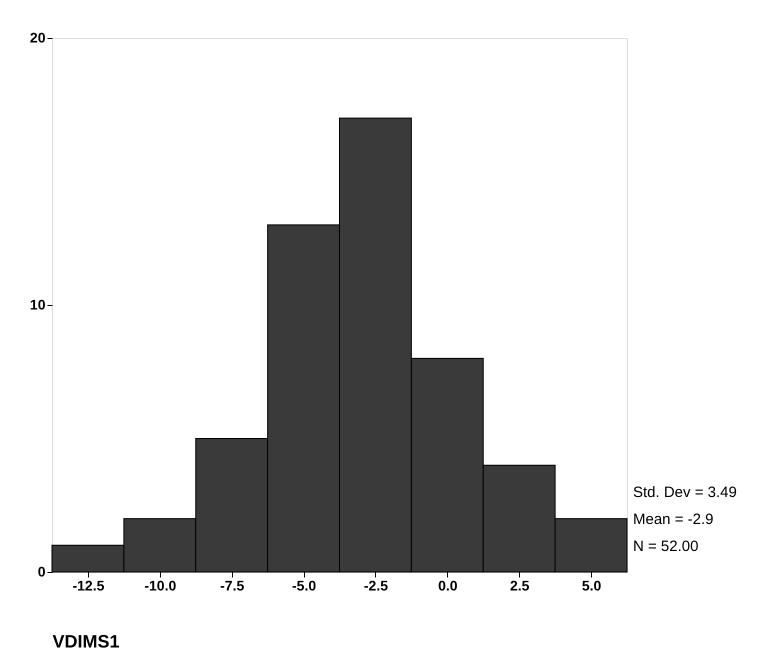 Image resolution: width=779 pixels, height=670 pixels. I want to click on x-tick-label: 5.0, so click(592, 586).